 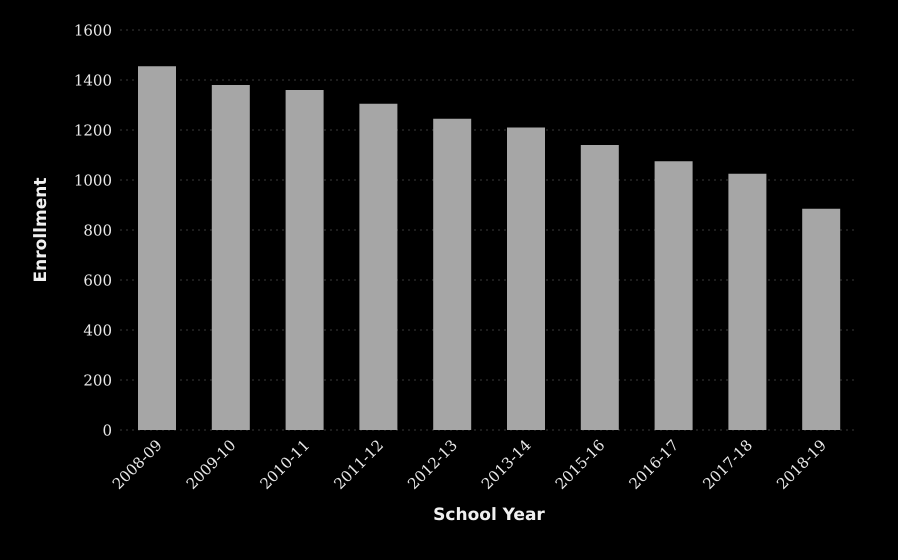 What do you see at coordinates (97, 230) in the screenshot?
I see `y-tick-label: 800` at bounding box center [97, 230].